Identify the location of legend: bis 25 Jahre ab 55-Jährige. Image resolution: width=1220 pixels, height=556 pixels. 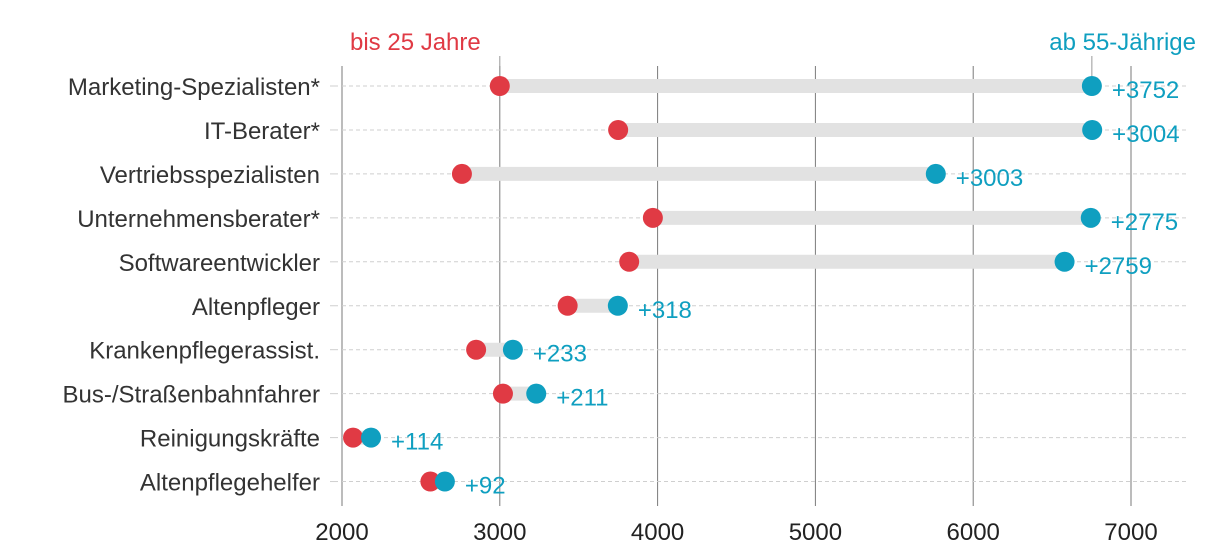
(773, 52).